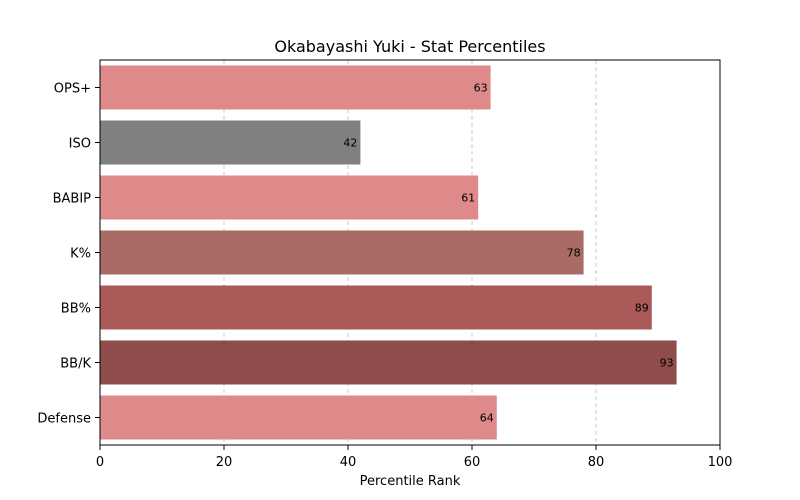 The width and height of the screenshot is (800, 500). What do you see at coordinates (342, 252) in the screenshot?
I see `bar-k-` at bounding box center [342, 252].